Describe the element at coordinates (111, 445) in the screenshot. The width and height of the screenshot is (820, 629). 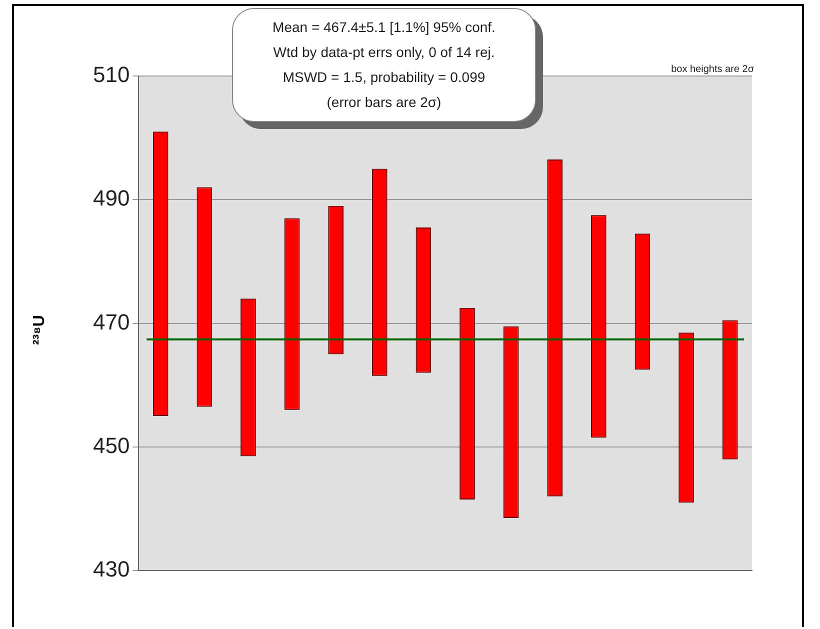
I see `y-tick-label: 450` at that location.